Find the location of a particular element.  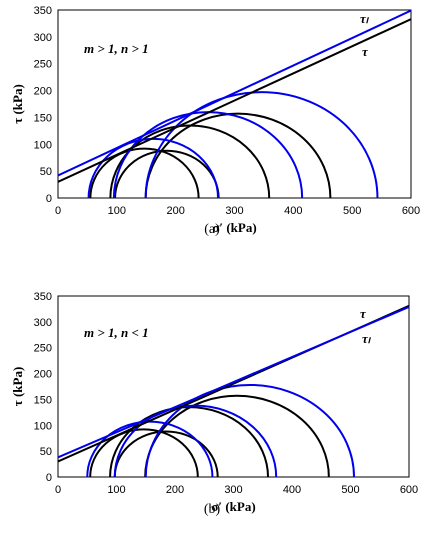

series-label-a-0: τₗ is located at coordinates (365, 18).